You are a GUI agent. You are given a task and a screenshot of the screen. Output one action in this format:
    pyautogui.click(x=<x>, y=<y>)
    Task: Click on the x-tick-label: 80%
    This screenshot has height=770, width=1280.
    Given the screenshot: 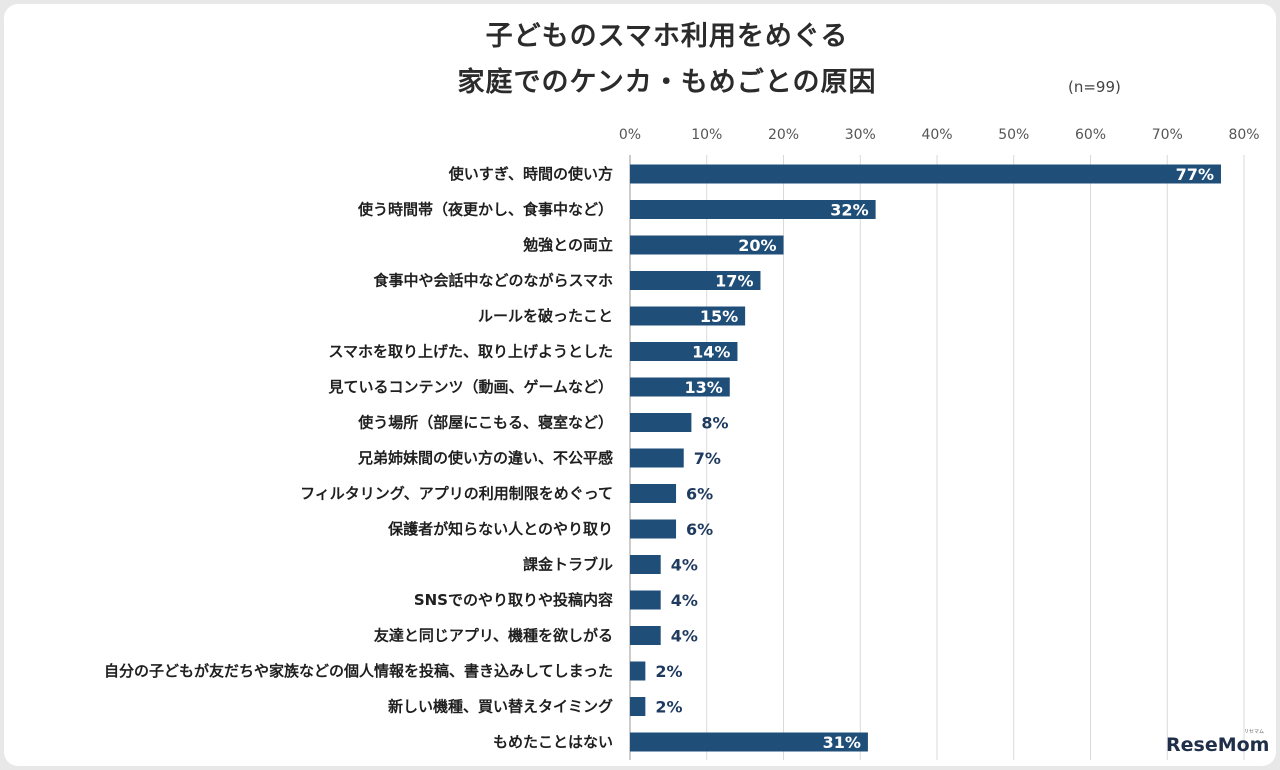 What is the action you would take?
    pyautogui.click(x=1243, y=135)
    